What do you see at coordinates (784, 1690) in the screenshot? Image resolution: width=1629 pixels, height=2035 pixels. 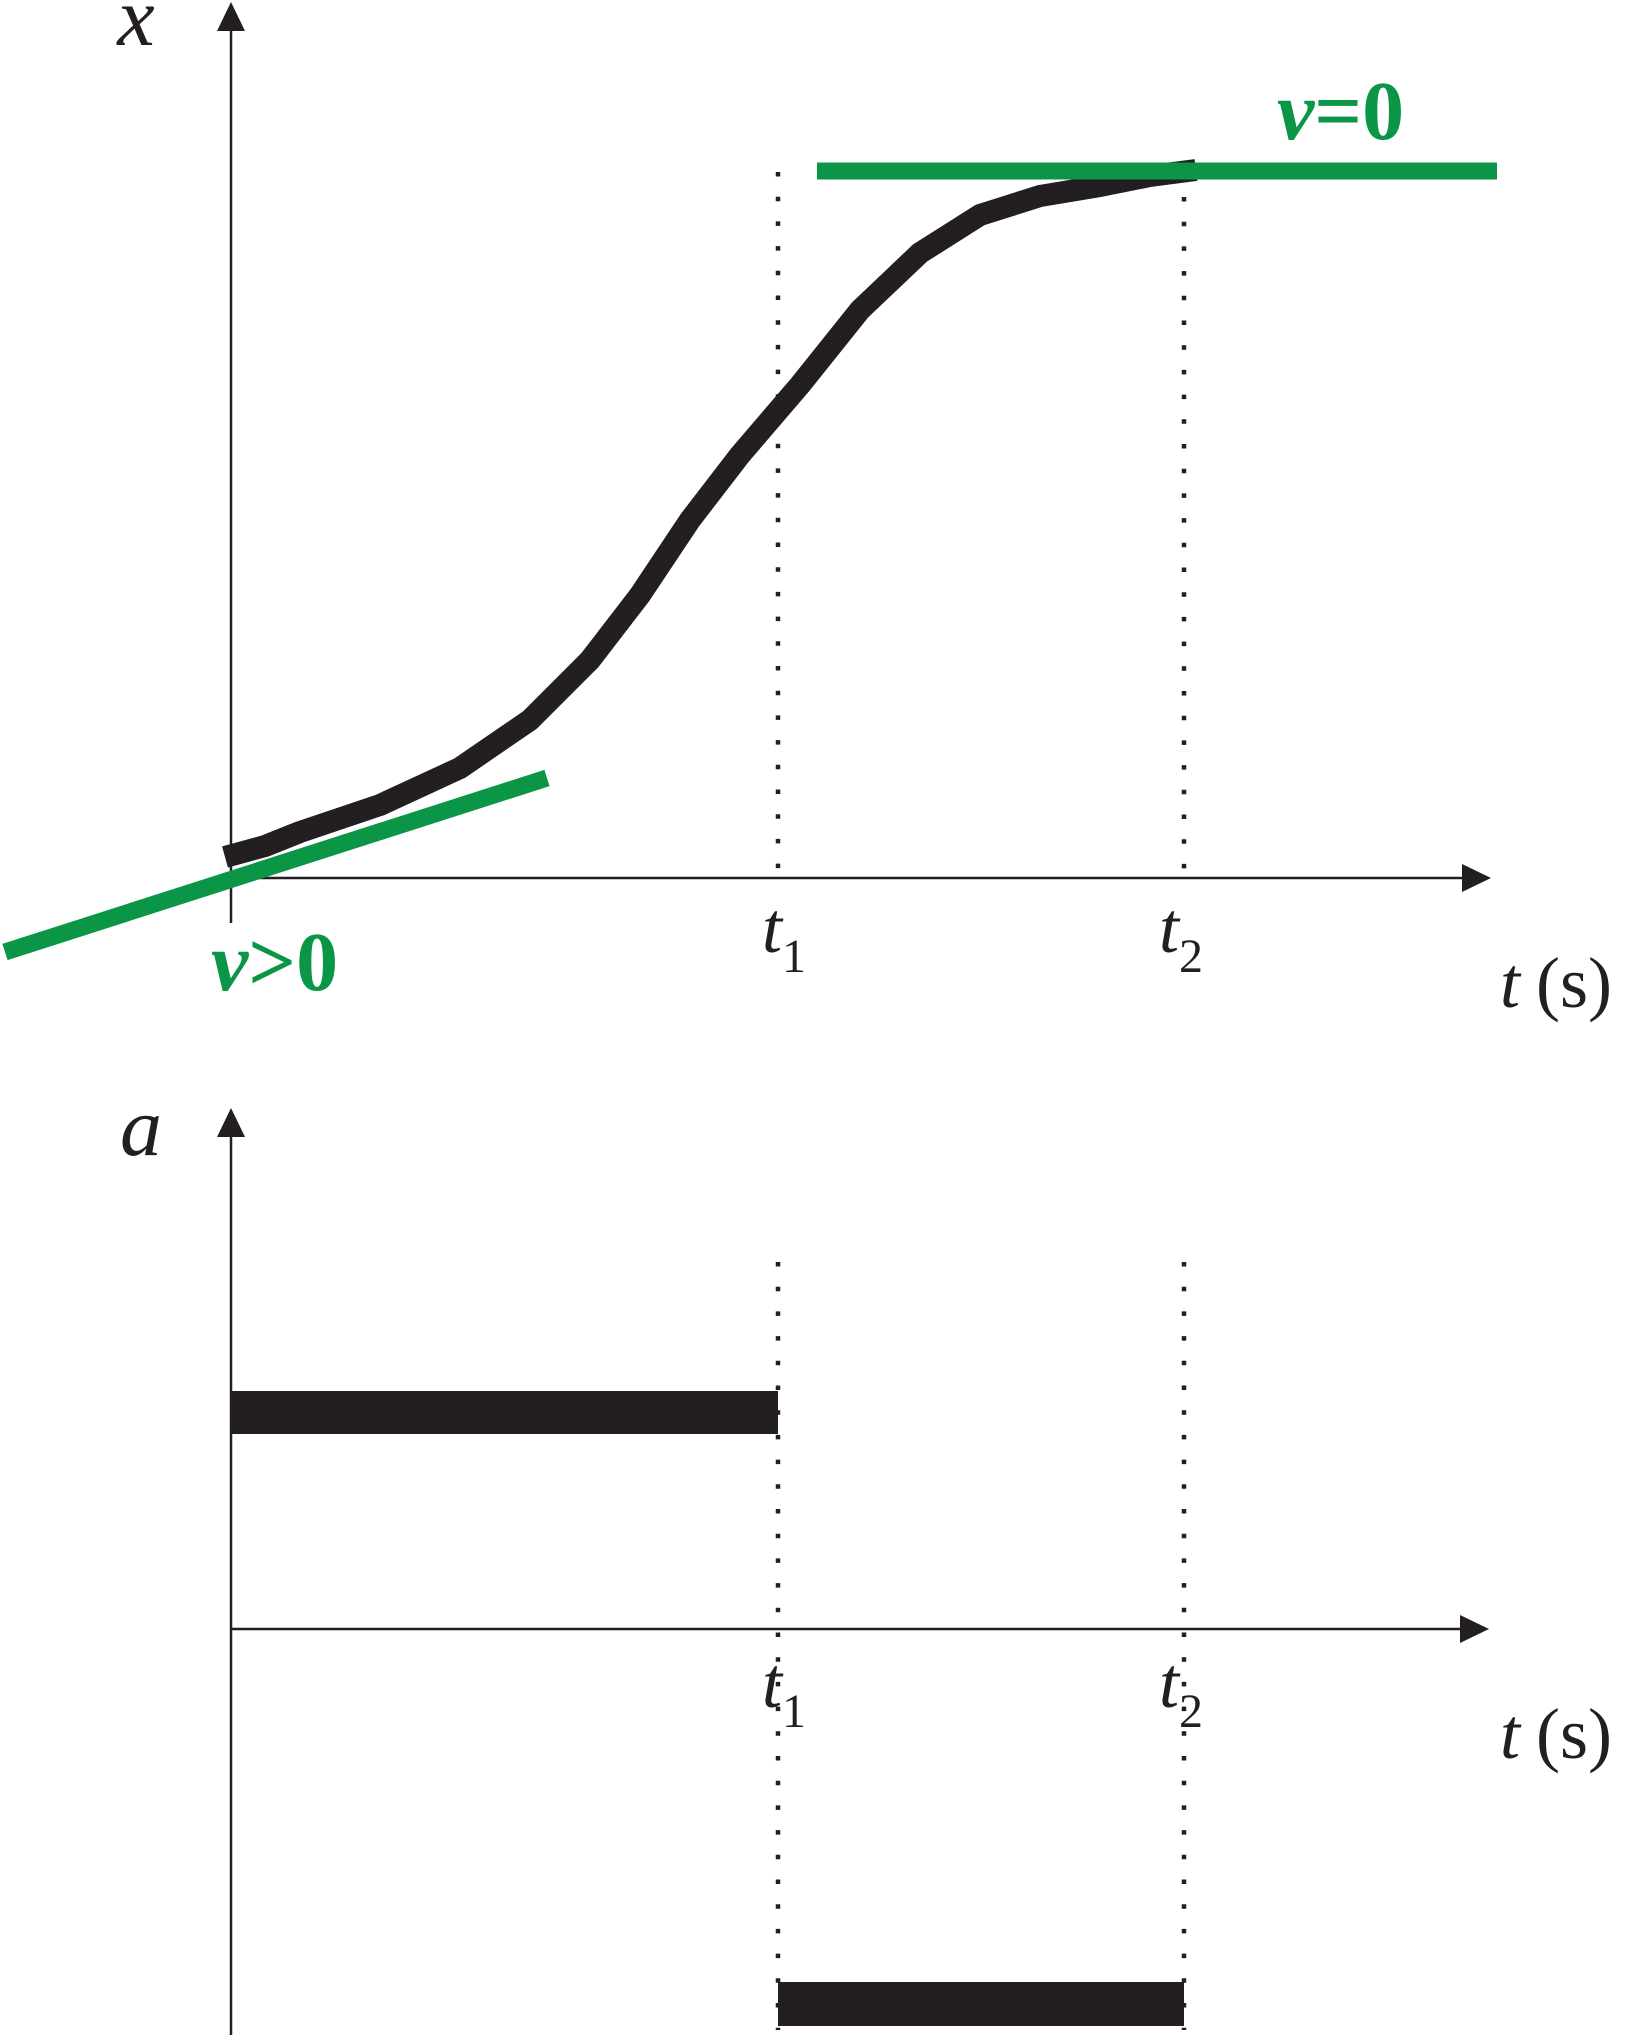 I see `acceleration-t1-tick-label: t1` at bounding box center [784, 1690].